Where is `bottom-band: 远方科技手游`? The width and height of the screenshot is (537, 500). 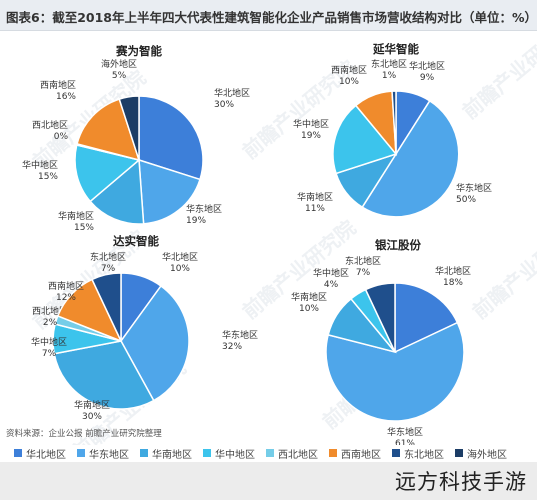 bottom-band: 远方科技手游 is located at coordinates (268, 481).